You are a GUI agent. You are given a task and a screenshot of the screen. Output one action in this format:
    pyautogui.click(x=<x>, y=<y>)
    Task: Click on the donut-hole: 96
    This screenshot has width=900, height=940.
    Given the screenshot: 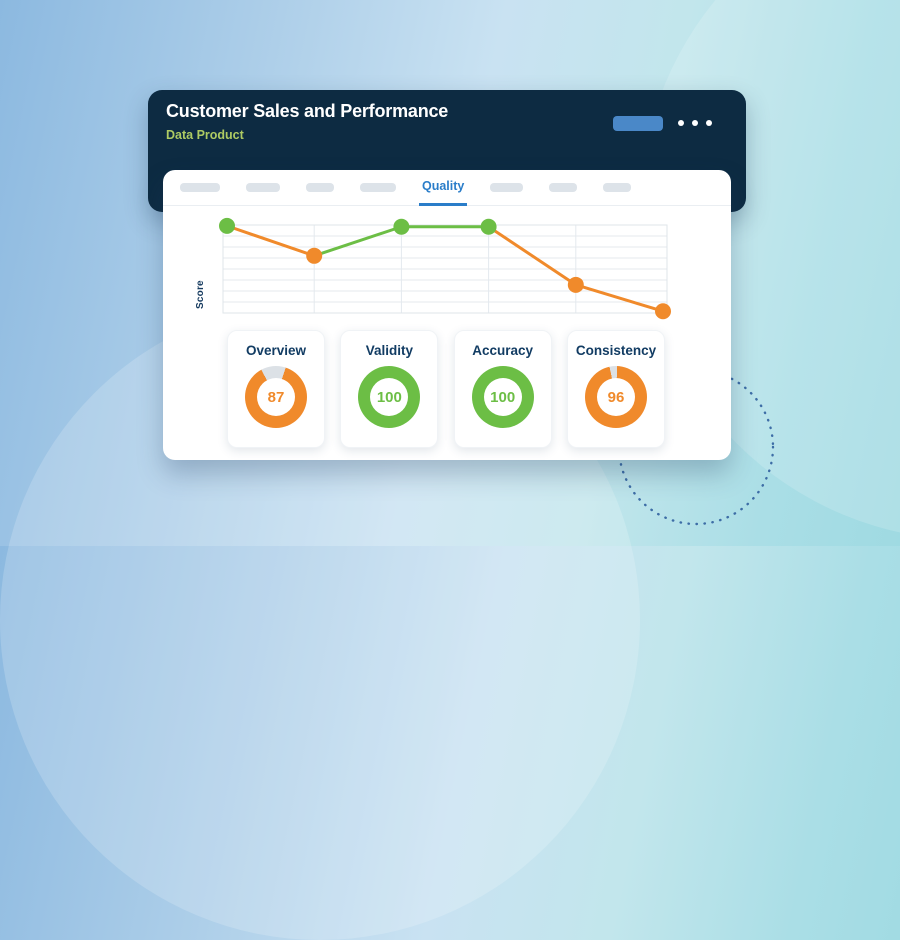 What is the action you would take?
    pyautogui.click(x=615, y=397)
    